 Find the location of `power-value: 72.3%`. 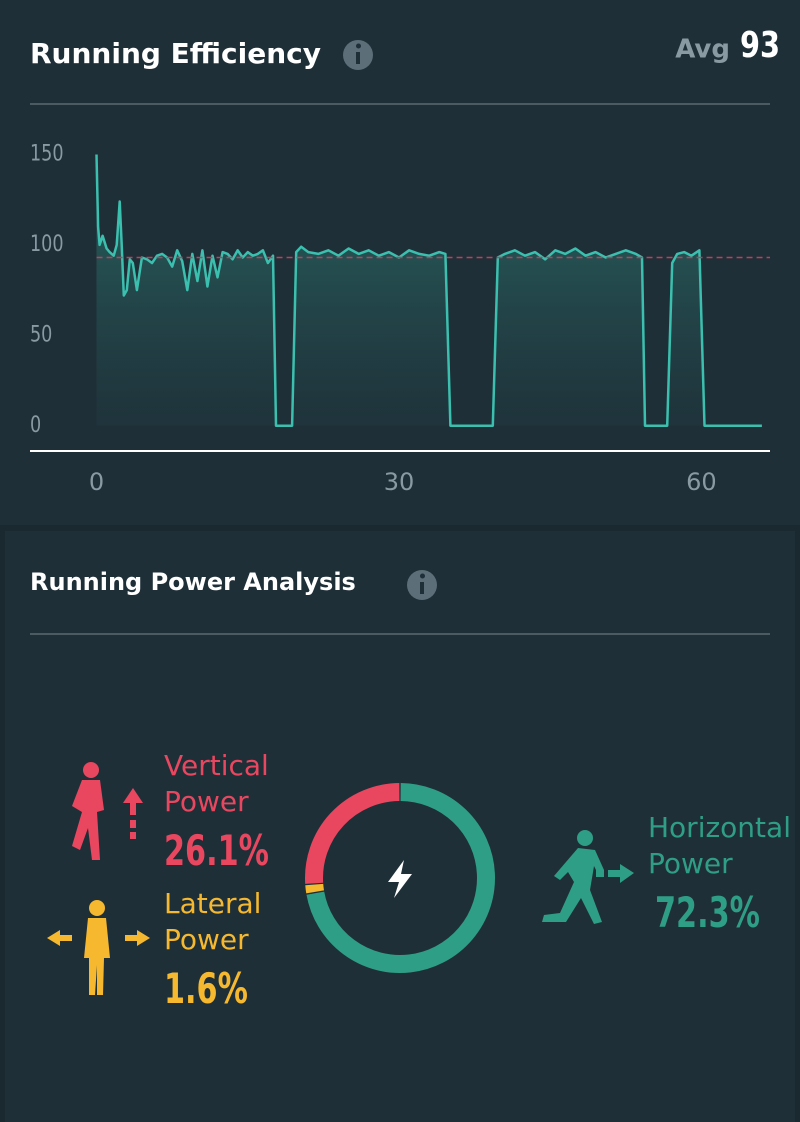

power-value: 72.3% is located at coordinates (707, 912).